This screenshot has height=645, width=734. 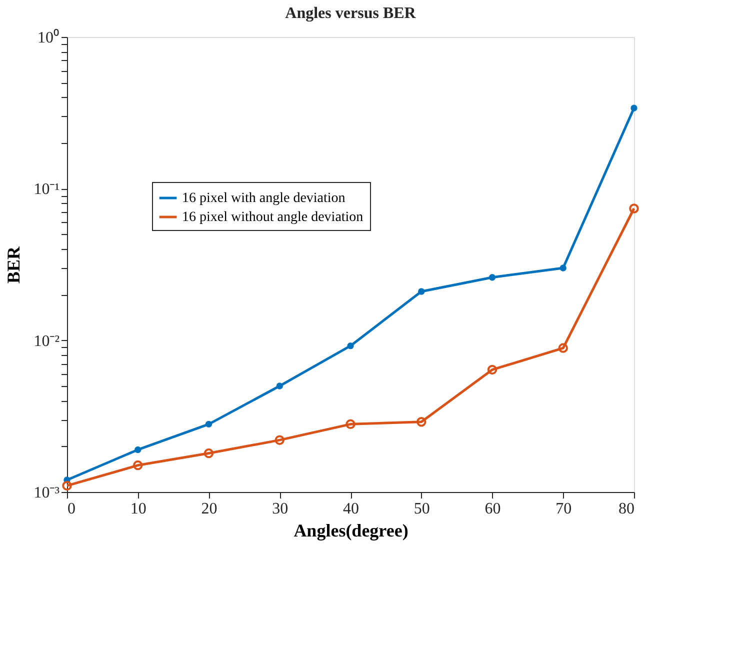 What do you see at coordinates (273, 217) in the screenshot?
I see `legend-label: 16 pixel without angle deviation` at bounding box center [273, 217].